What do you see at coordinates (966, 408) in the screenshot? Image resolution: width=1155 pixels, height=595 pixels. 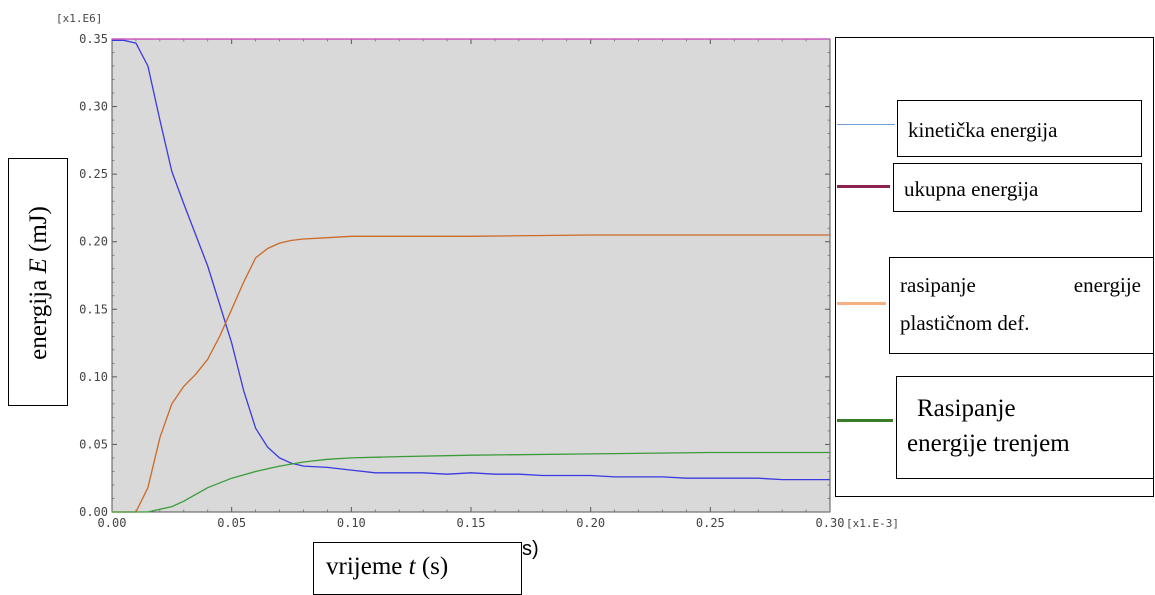 I see `legend-label-trenje-1: Rasipanje` at bounding box center [966, 408].